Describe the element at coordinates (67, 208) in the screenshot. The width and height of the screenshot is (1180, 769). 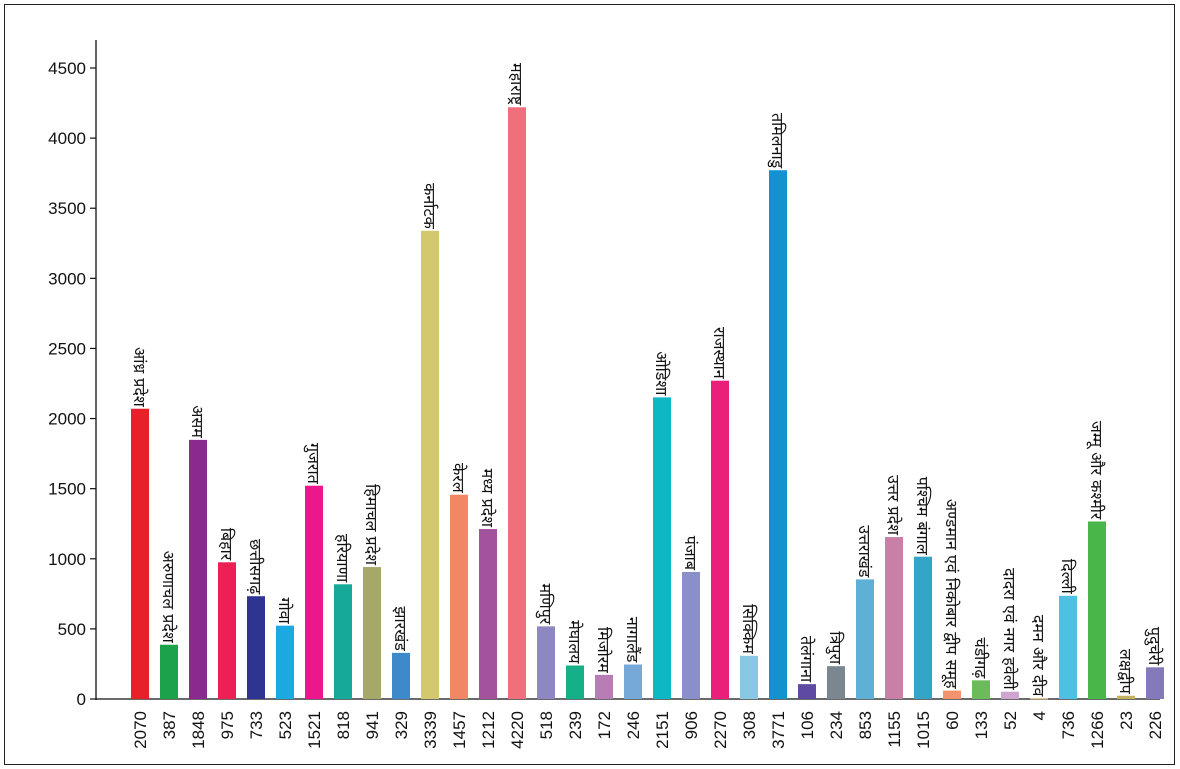
I see `y-tick-label: 3500` at that location.